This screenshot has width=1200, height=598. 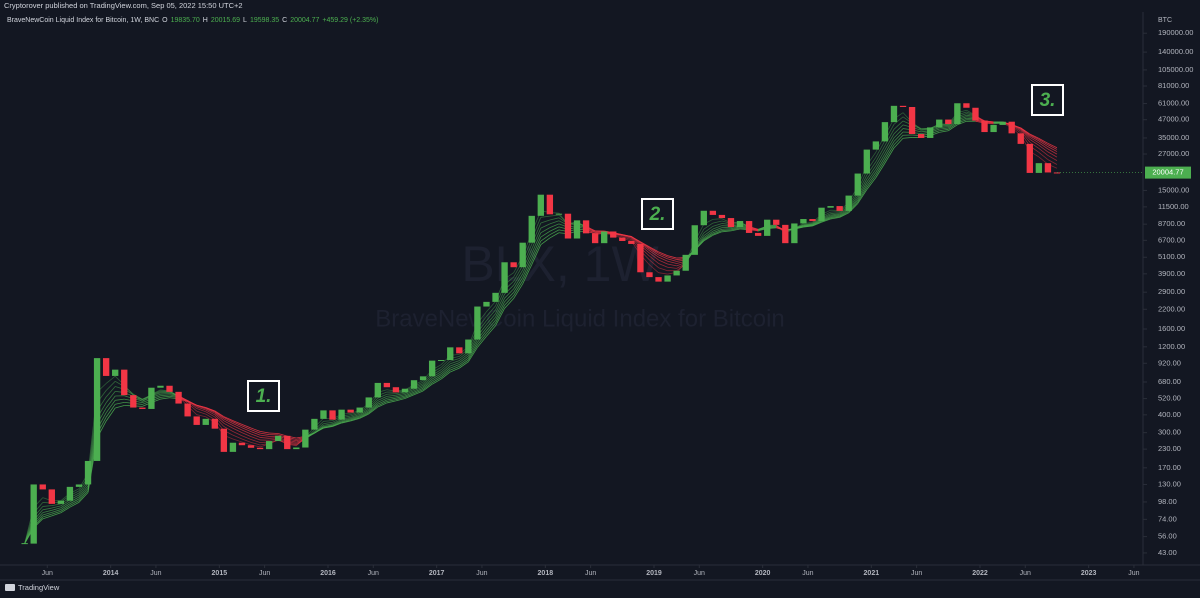 What do you see at coordinates (32, 587) in the screenshot?
I see `footer-logo: TradingView` at bounding box center [32, 587].